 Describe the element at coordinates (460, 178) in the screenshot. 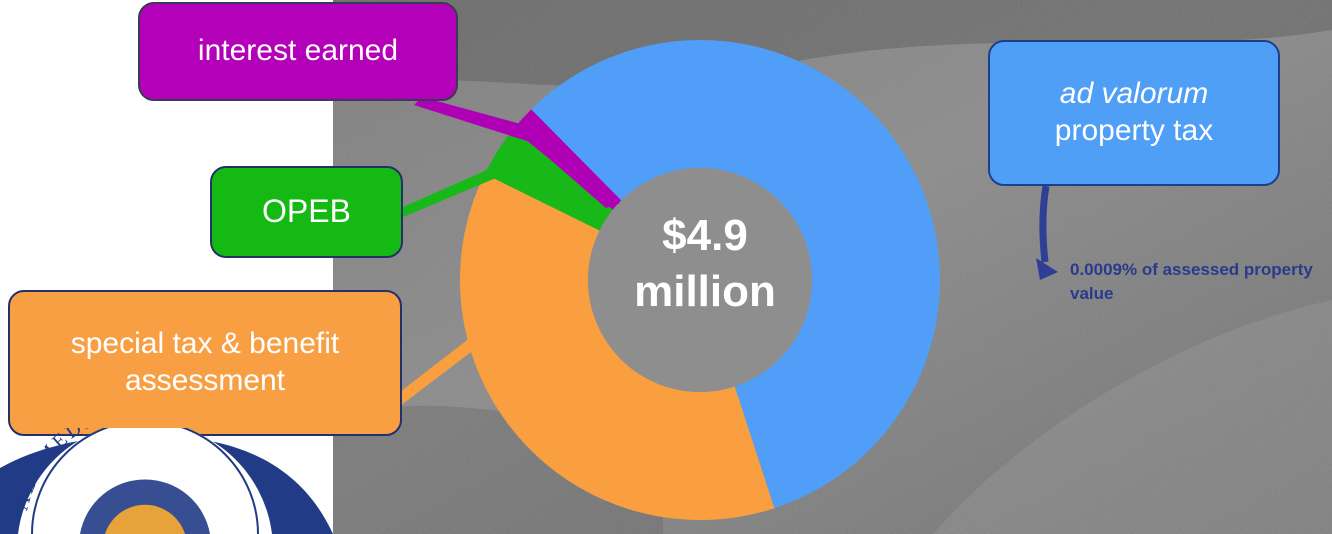

I see `leader-opeb` at that location.